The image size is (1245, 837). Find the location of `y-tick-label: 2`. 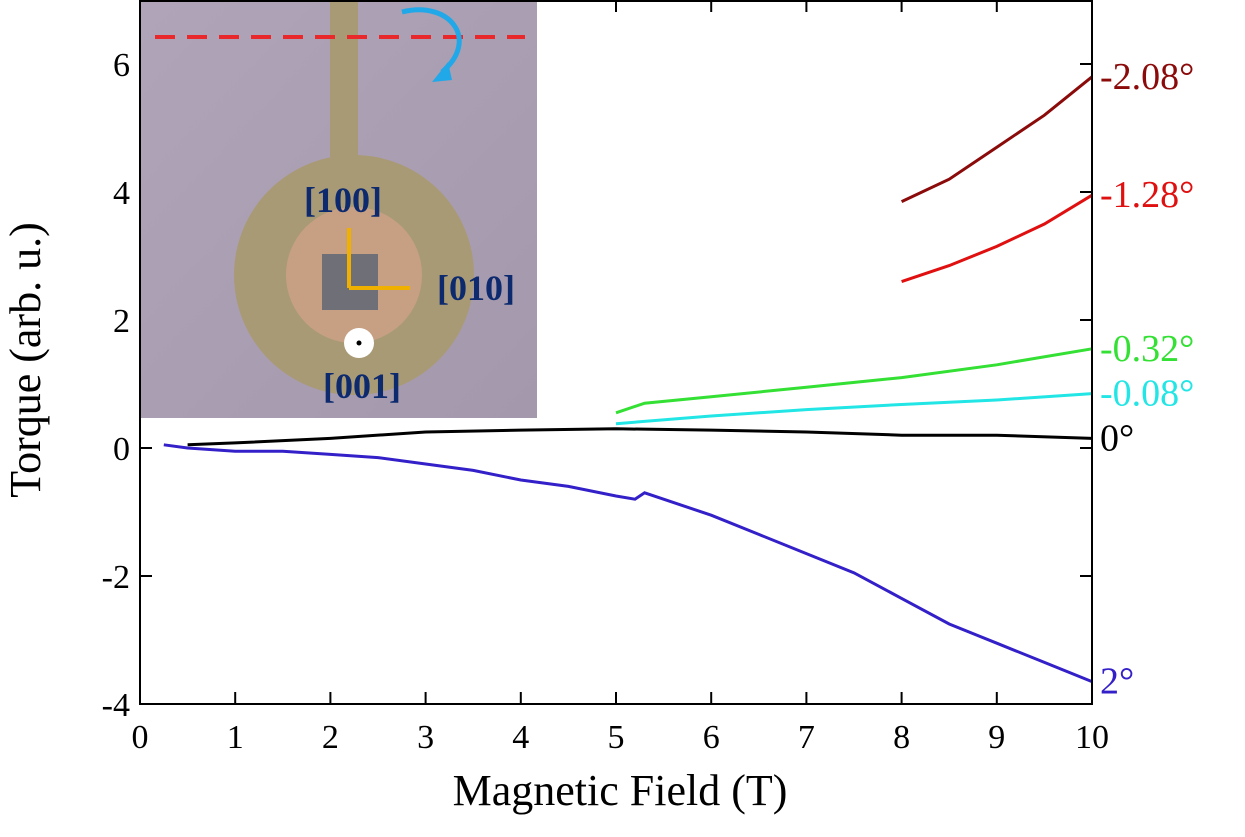

y-tick-label: 2 is located at coordinates (121, 321).